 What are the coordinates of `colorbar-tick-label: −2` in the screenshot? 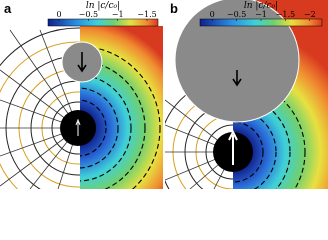 It's located at (310, 14).